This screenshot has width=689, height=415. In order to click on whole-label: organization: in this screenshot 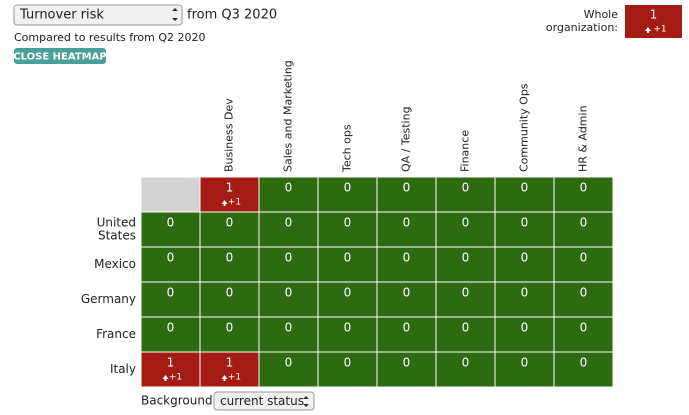, I will do `click(582, 27)`.